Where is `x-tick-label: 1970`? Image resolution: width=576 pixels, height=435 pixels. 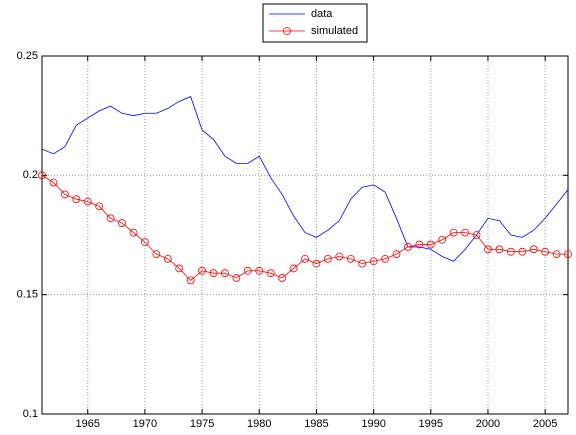
x-tick-label: 1970 is located at coordinates (145, 424).